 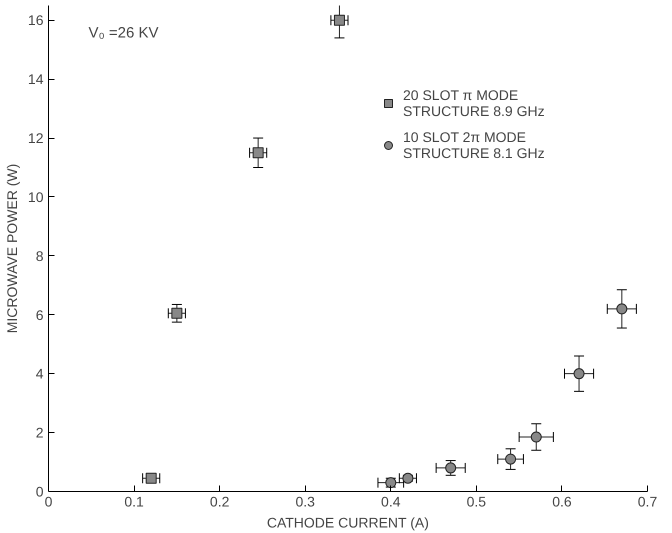 What do you see at coordinates (474, 103) in the screenshot?
I see `legend-label: 20 SLOT π MODE STRUCTURE 8.9 GHz` at bounding box center [474, 103].